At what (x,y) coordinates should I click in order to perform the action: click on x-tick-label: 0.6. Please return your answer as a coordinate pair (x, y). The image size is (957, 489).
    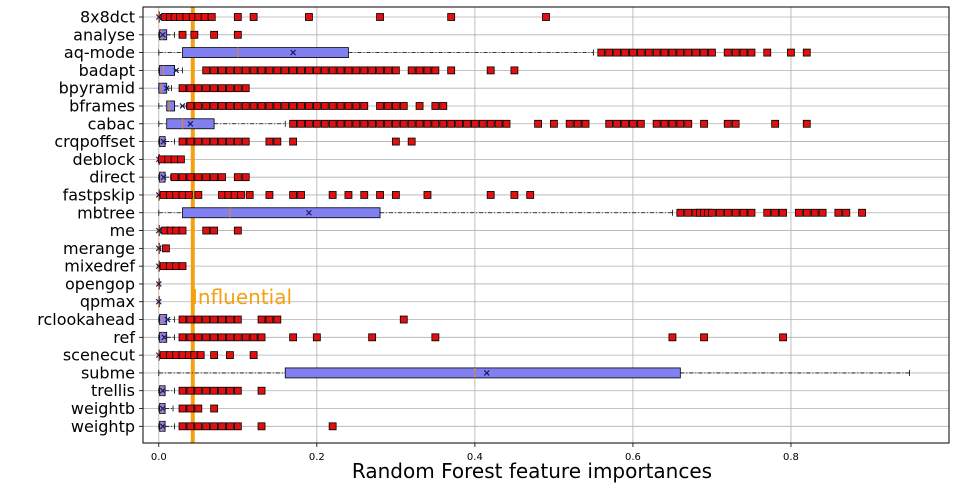
    Looking at the image, I should click on (633, 457).